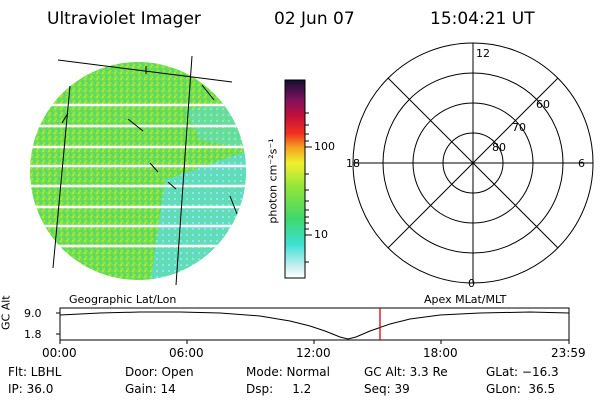 The width and height of the screenshot is (600, 400). I want to click on lat-label-70: 70, so click(519, 127).